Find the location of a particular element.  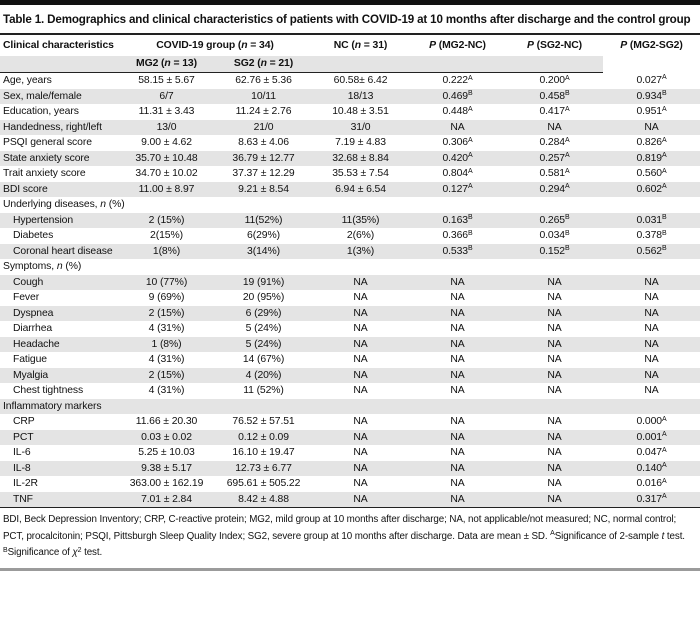

section-label: Inflammatory markers is located at coordinates (350, 406).